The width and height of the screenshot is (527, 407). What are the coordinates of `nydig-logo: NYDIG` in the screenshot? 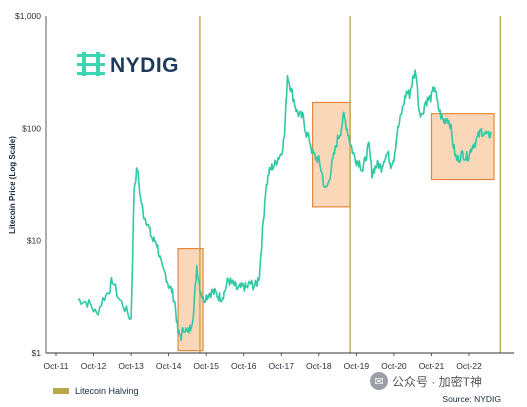 It's located at (128, 64).